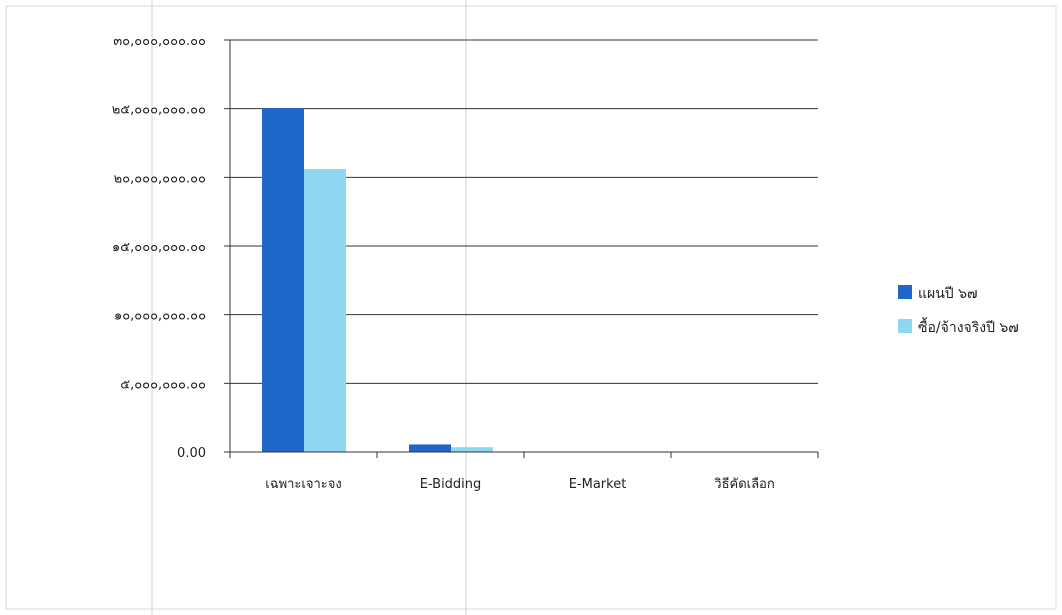 The height and width of the screenshot is (615, 1062). Describe the element at coordinates (744, 484) in the screenshot. I see `x-tick-label: วิธีคัดเลือก` at that location.